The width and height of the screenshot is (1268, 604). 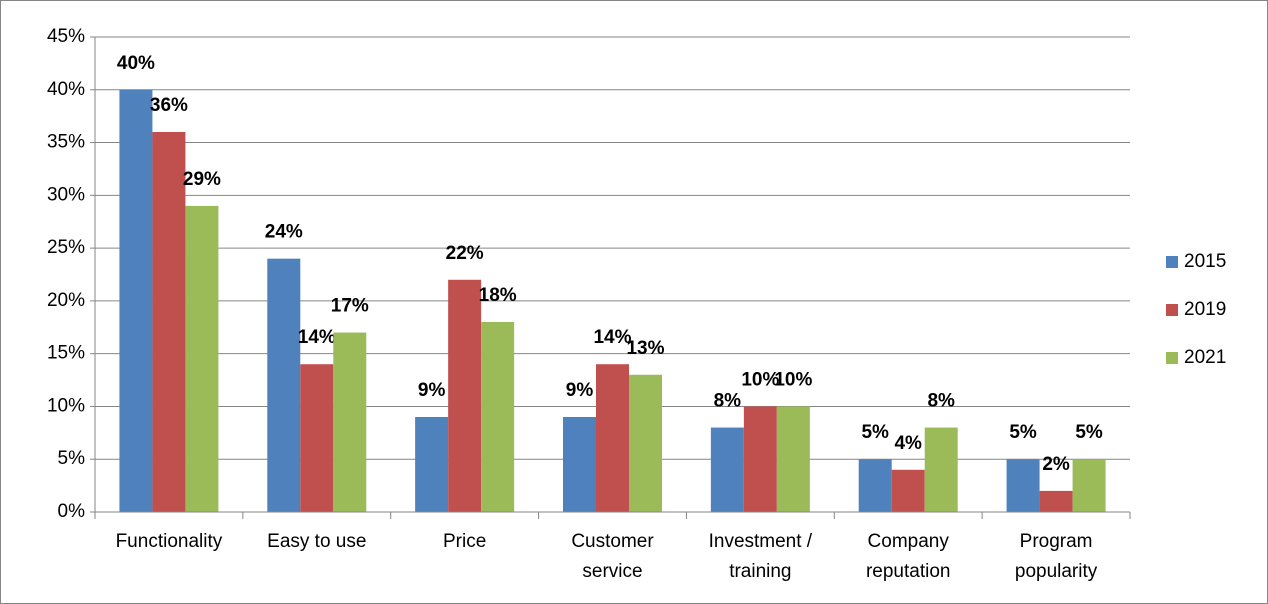 What do you see at coordinates (316, 541) in the screenshot?
I see `x-tick-label: Easy to use` at bounding box center [316, 541].